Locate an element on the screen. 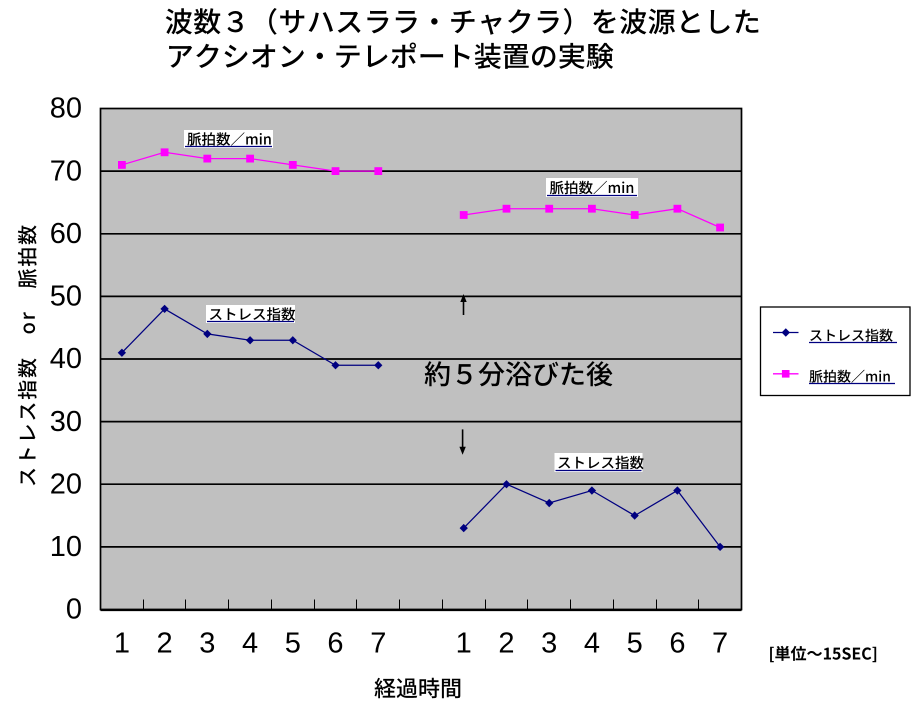  svg-text: 30 is located at coordinates (66, 422).